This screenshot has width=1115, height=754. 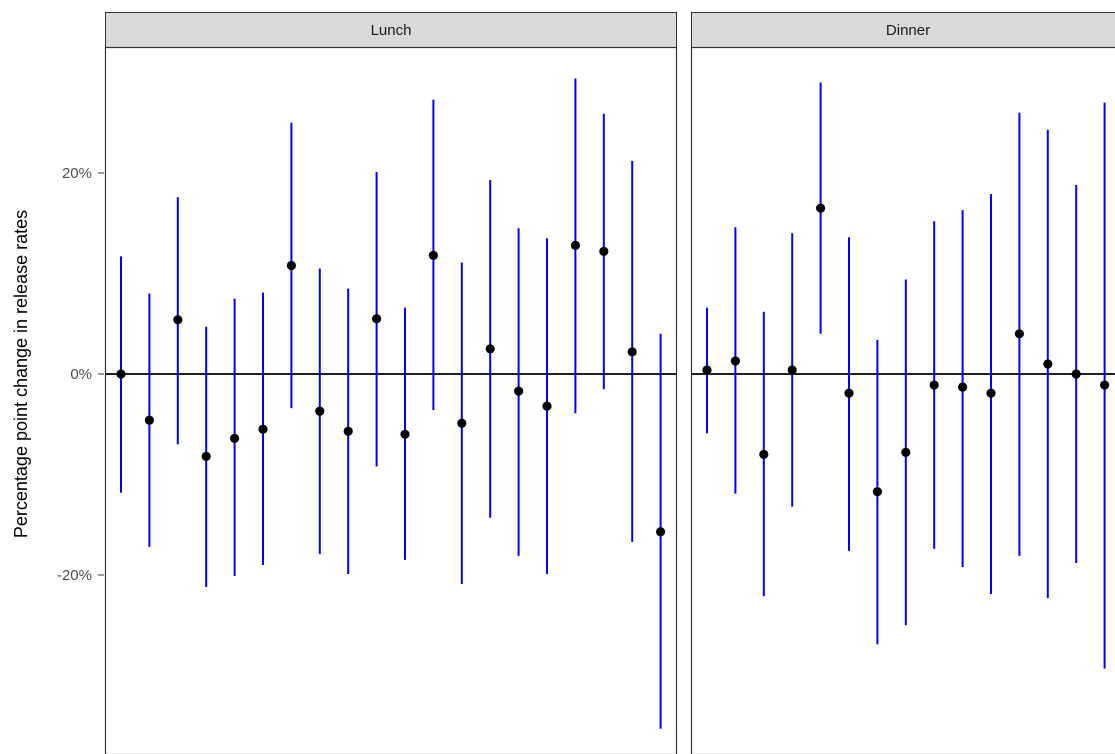 I want to click on y-tick-label: -20%, so click(x=74, y=575).